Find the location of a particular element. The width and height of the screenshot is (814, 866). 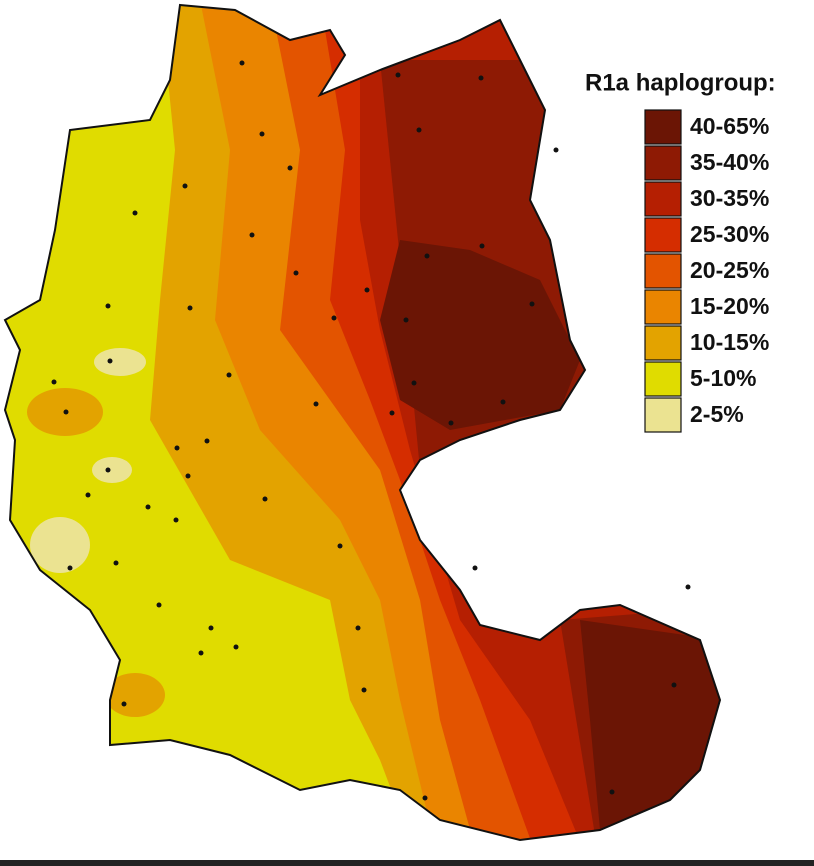

legend-label: 10-15% is located at coordinates (729, 342).